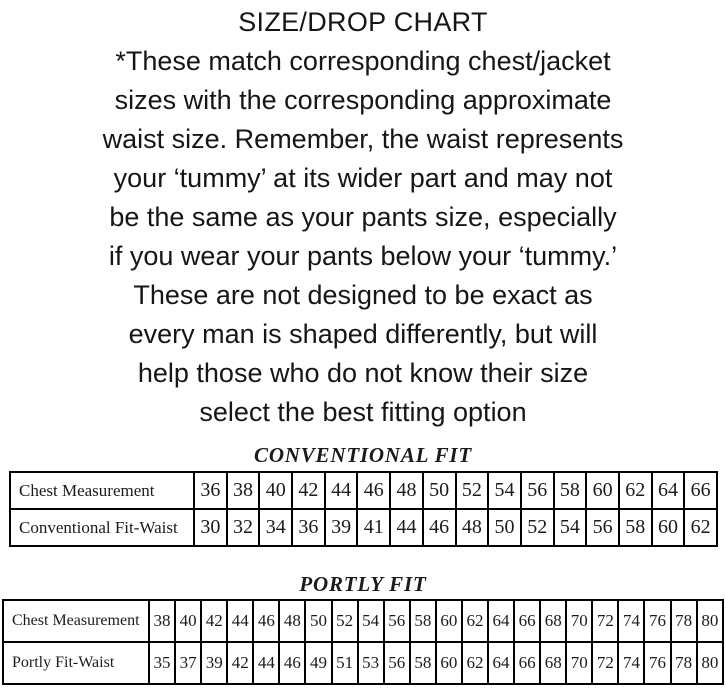 This screenshot has height=688, width=726. Describe the element at coordinates (553, 621) in the screenshot. I see `size-cell: 68` at that location.